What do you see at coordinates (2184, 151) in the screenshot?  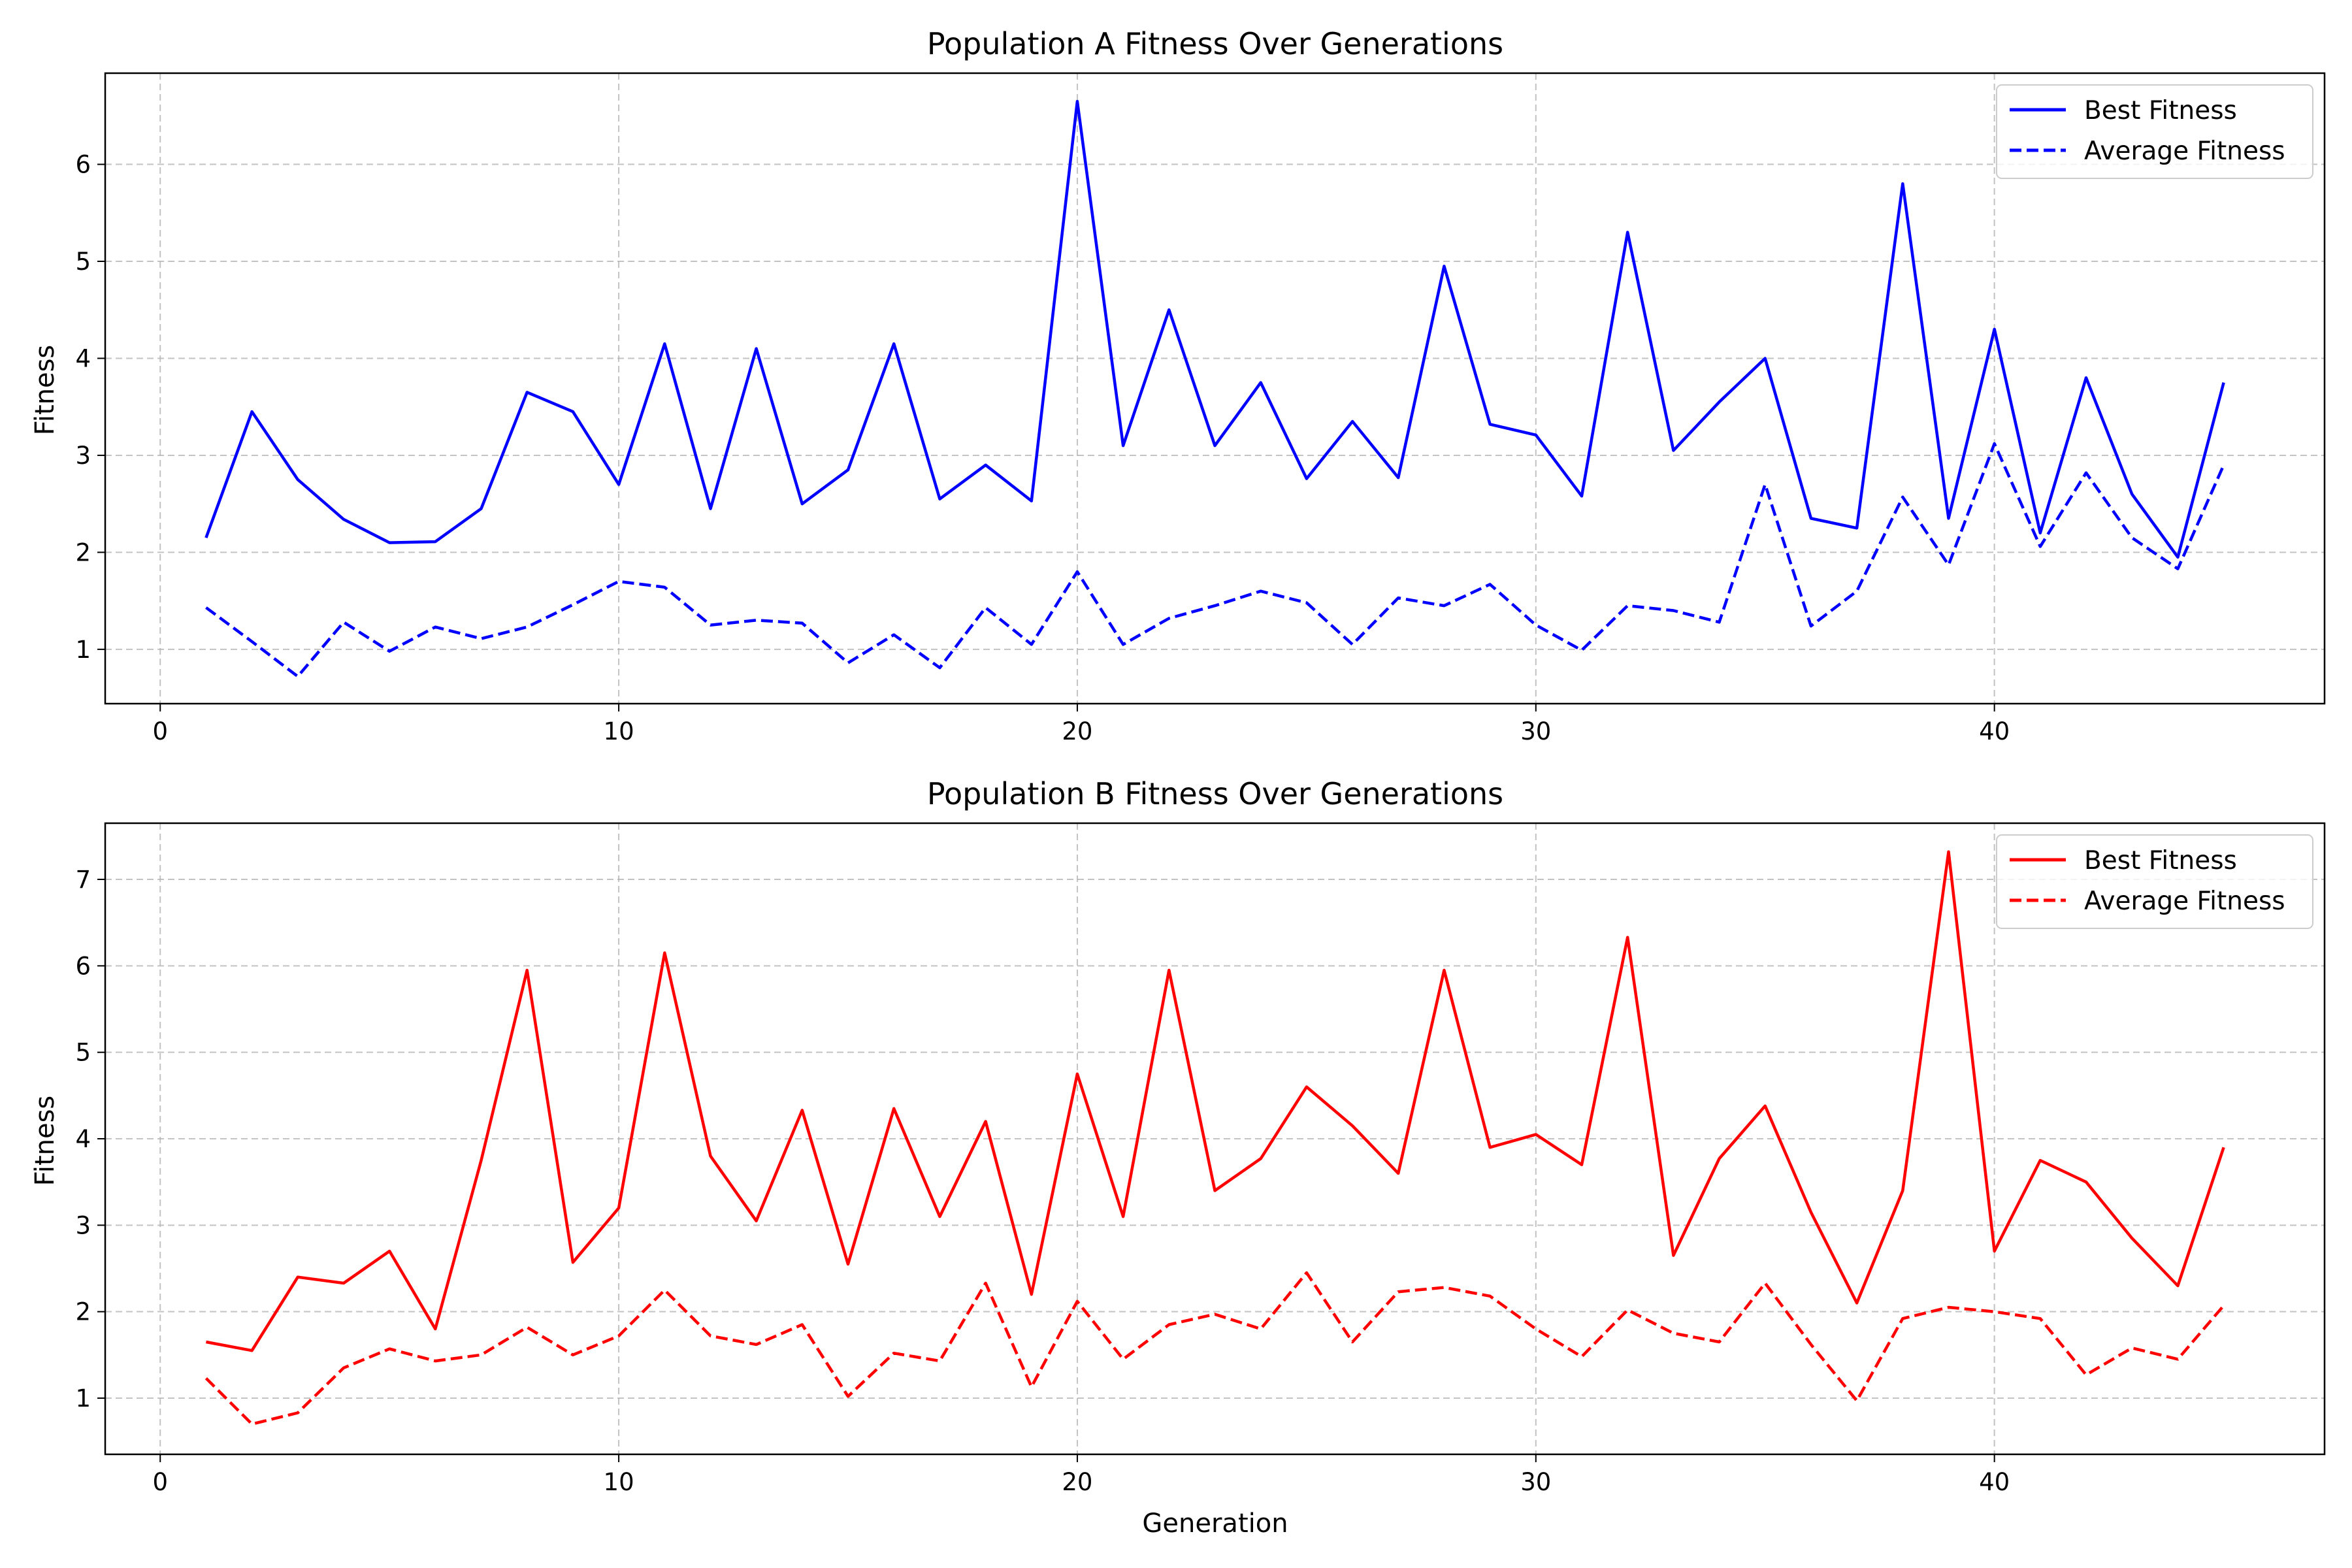 I see `legend-label-average-a: Average Fitness` at bounding box center [2184, 151].